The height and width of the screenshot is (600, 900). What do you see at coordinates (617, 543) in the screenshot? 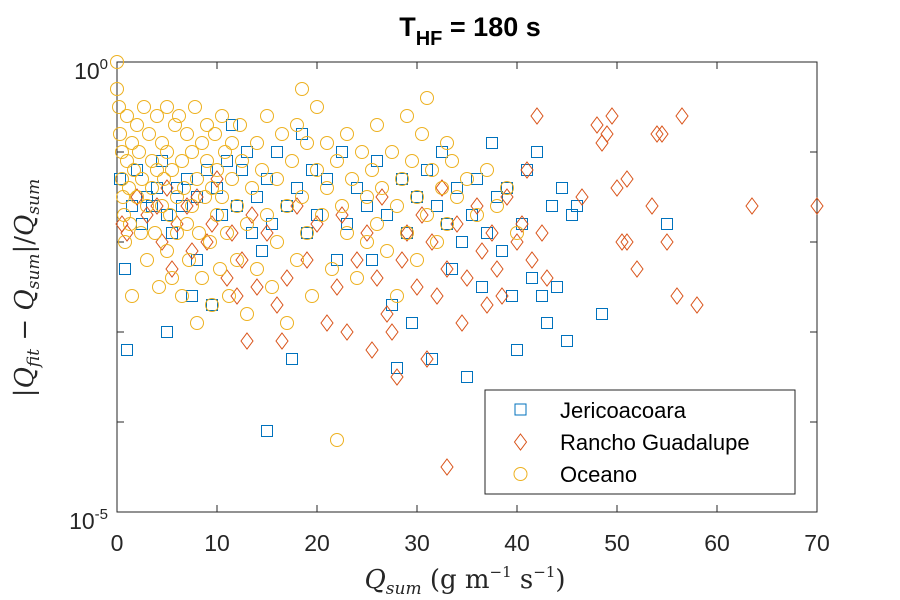
I see `x-tick-label: 50` at bounding box center [617, 543].